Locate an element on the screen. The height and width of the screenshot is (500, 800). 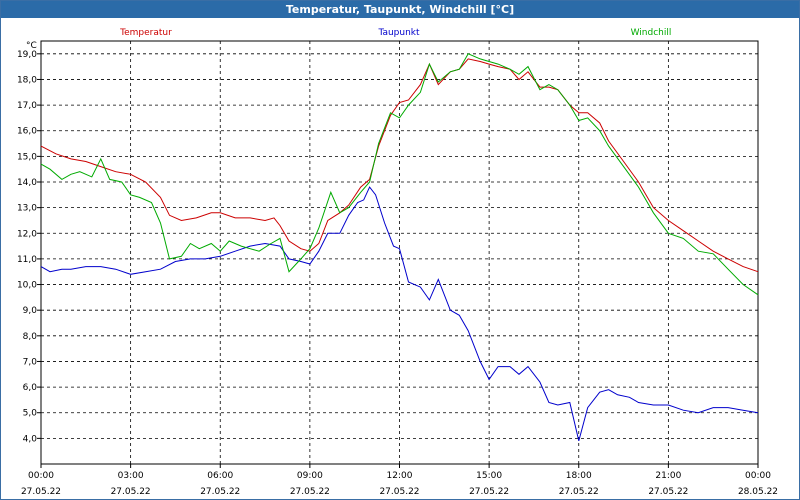
y-tick-label: 13,0 is located at coordinates (27, 209).